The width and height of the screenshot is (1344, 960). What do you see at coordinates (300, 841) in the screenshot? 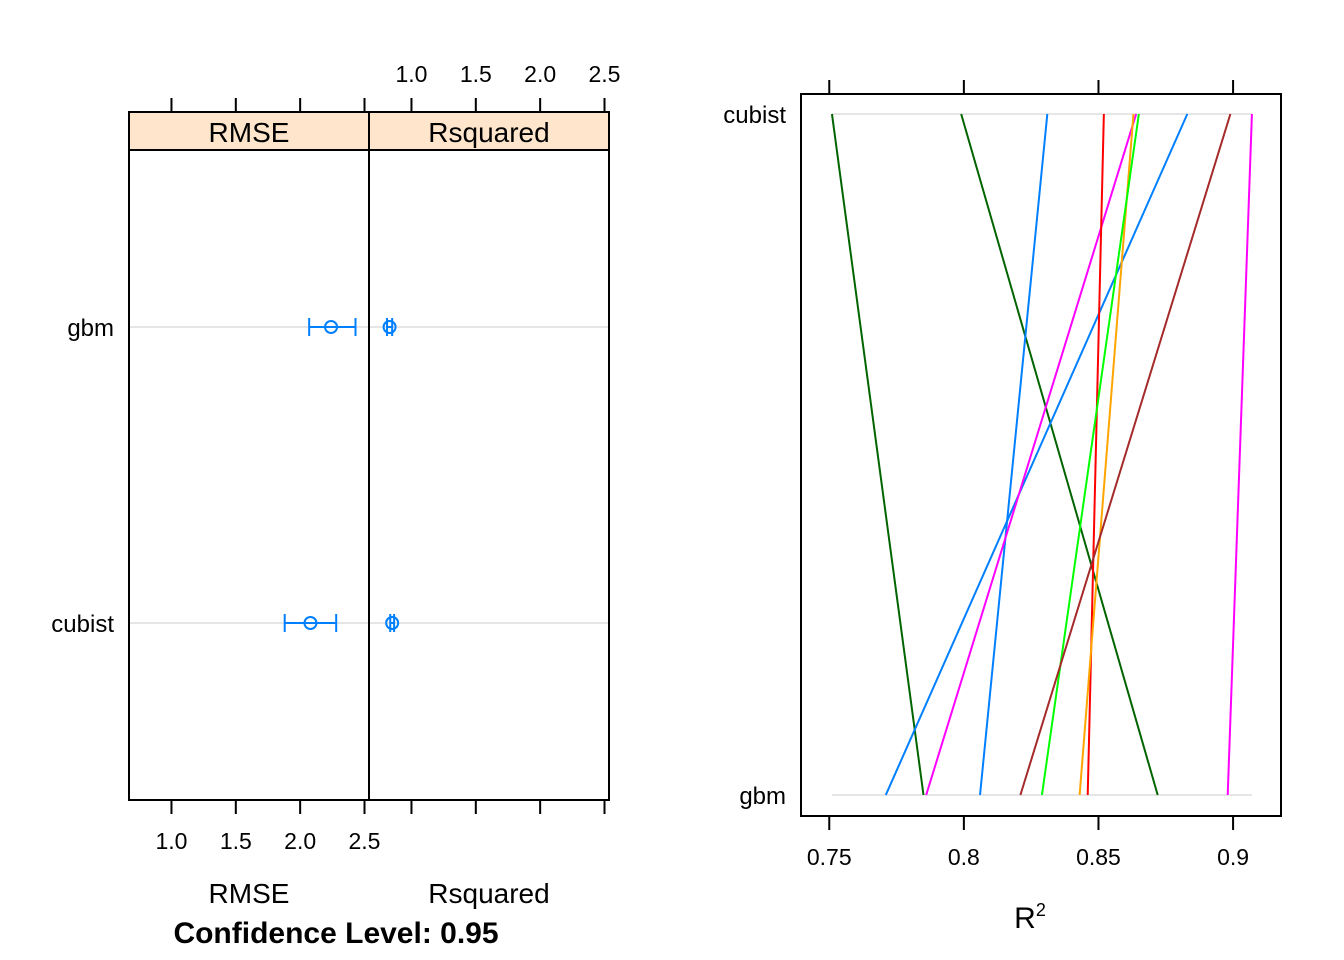
I see `tick-label-rmse-2: 2.0` at bounding box center [300, 841].